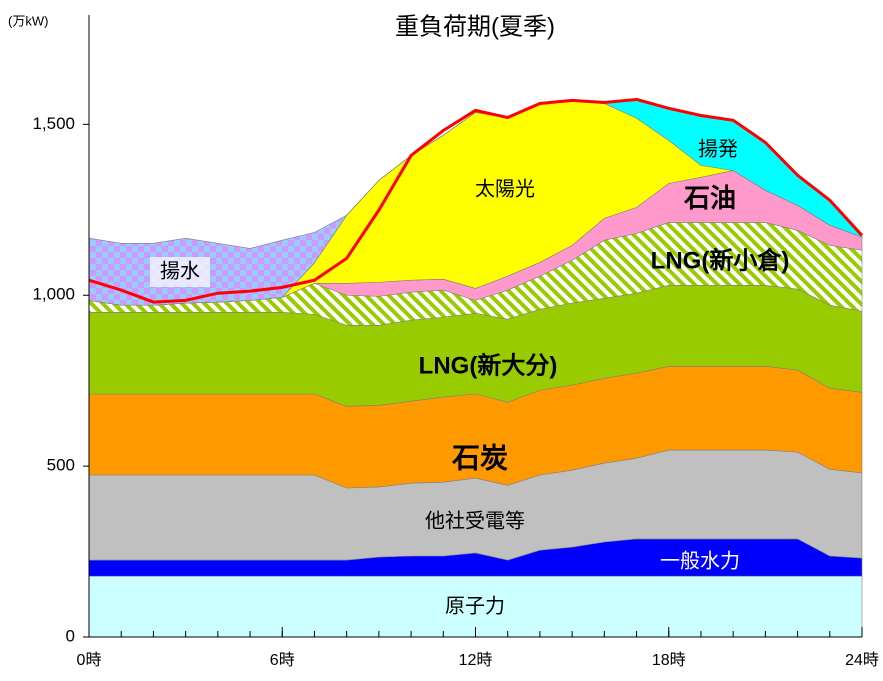 Image resolution: width=883 pixels, height=681 pixels. I want to click on area-label: 石油, so click(709, 198).